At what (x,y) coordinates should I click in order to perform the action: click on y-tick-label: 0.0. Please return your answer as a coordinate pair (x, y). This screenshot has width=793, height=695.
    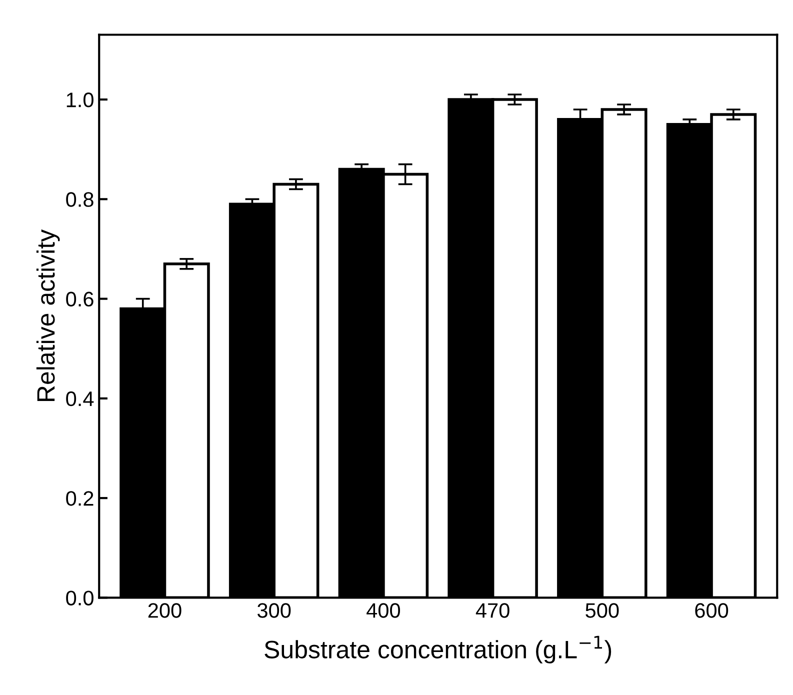
    Looking at the image, I should click on (80, 598).